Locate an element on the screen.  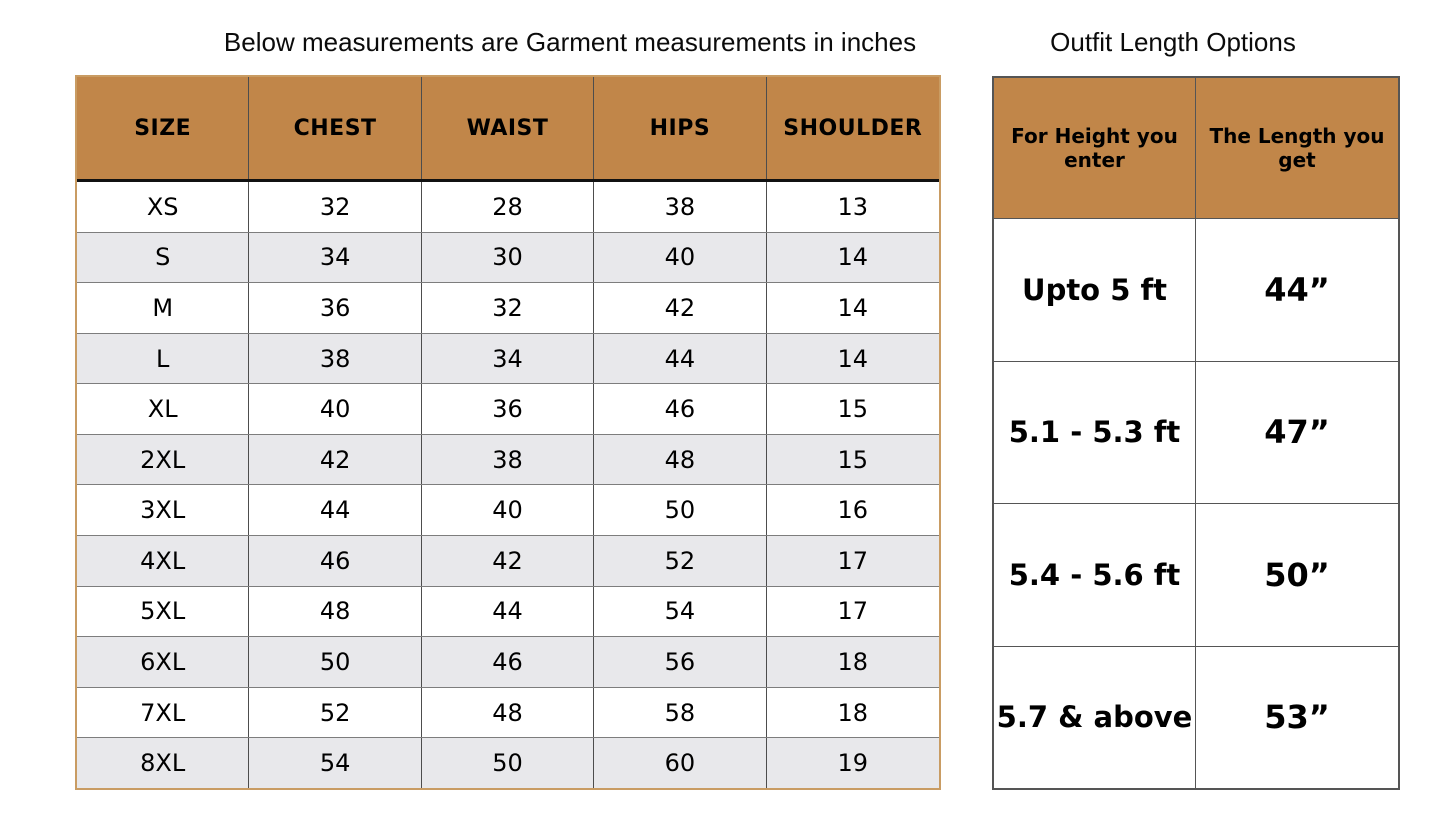
outfit-length-title: Outfit Length Options is located at coordinates (1173, 42).